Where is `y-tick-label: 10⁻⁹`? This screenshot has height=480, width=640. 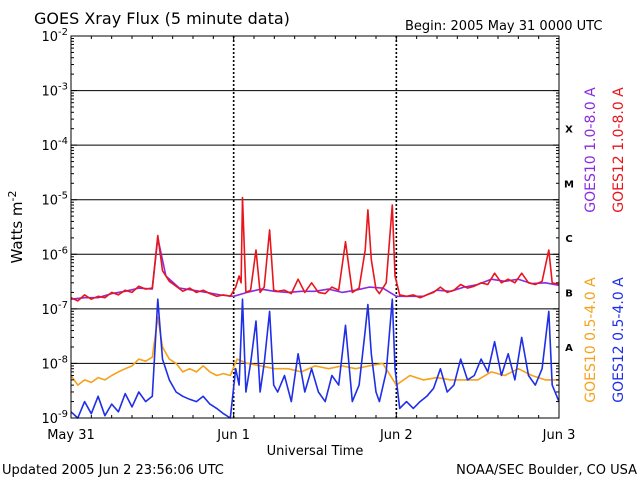
y-tick-label: 10⁻⁹ is located at coordinates (54, 418).